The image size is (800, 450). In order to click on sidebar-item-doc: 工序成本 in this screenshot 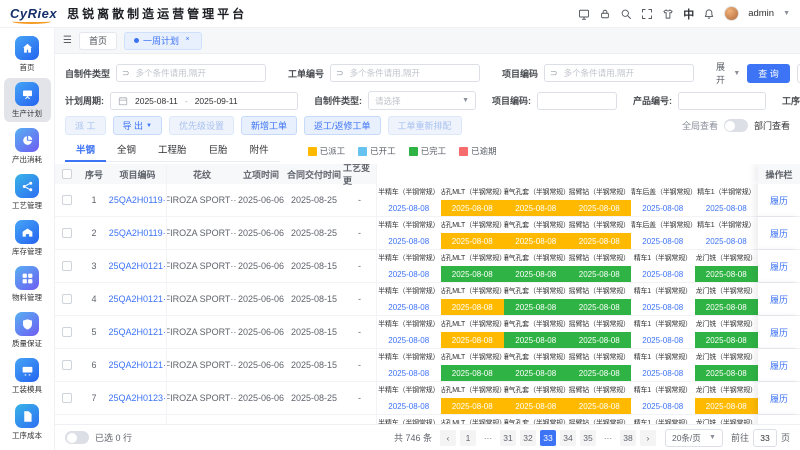, I will do `click(27, 422)`.